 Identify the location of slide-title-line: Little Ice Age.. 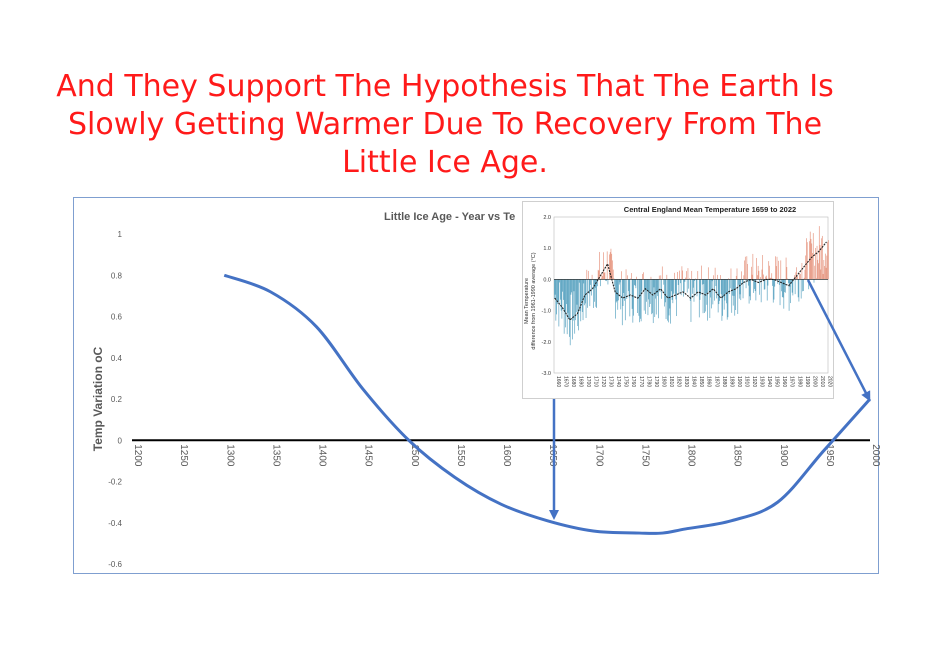
(445, 162).